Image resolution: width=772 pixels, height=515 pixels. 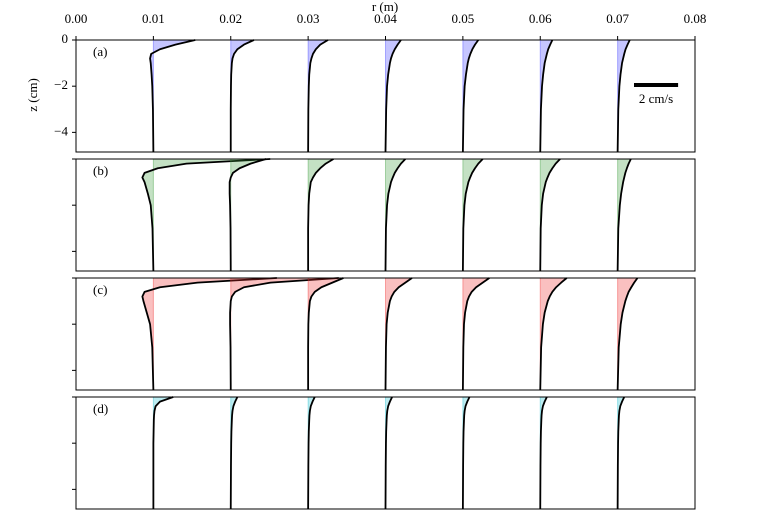 What do you see at coordinates (695, 18) in the screenshot?
I see `x-tick-label: 0.08` at bounding box center [695, 18].